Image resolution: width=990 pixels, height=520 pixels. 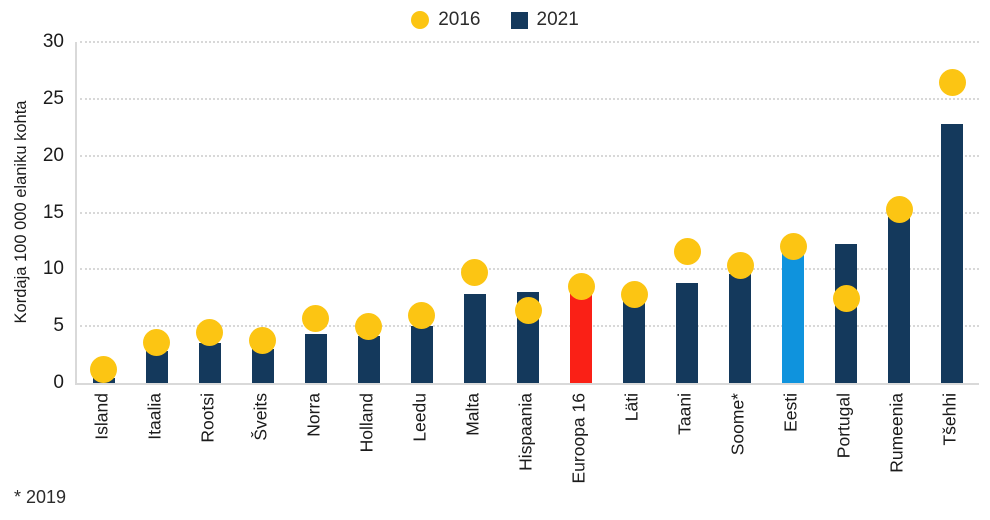 I want to click on bar-2021-taani, so click(x=687, y=332).